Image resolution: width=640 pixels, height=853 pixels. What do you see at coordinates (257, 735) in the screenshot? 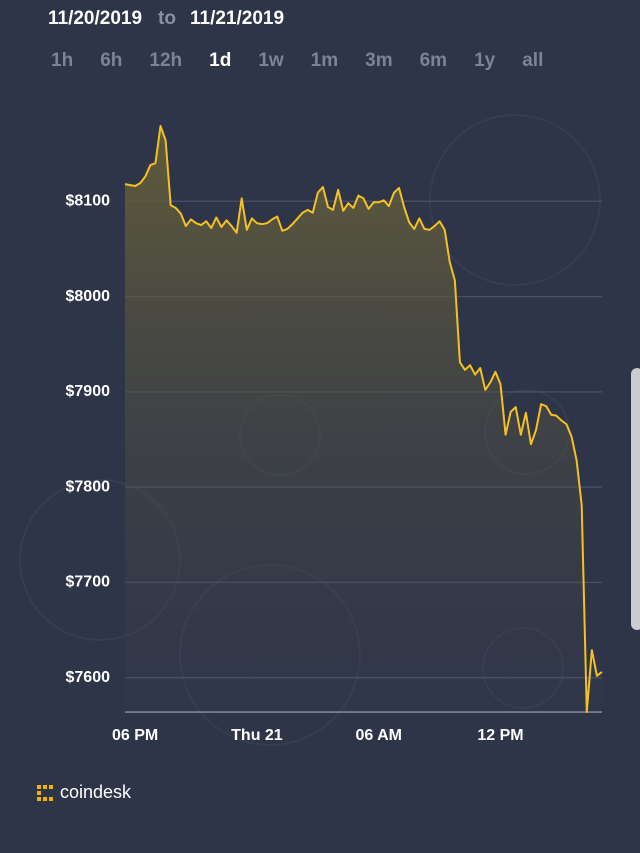
I see `x-tick-label: Thu 21` at bounding box center [257, 735].